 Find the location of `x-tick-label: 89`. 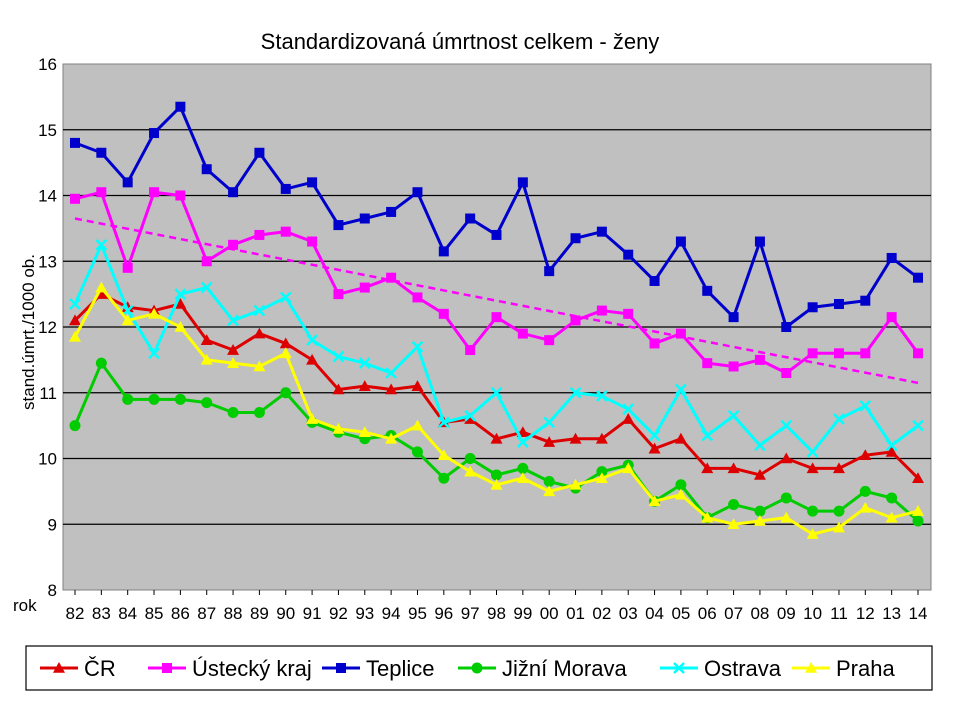

x-tick-label: 89 is located at coordinates (259, 613).